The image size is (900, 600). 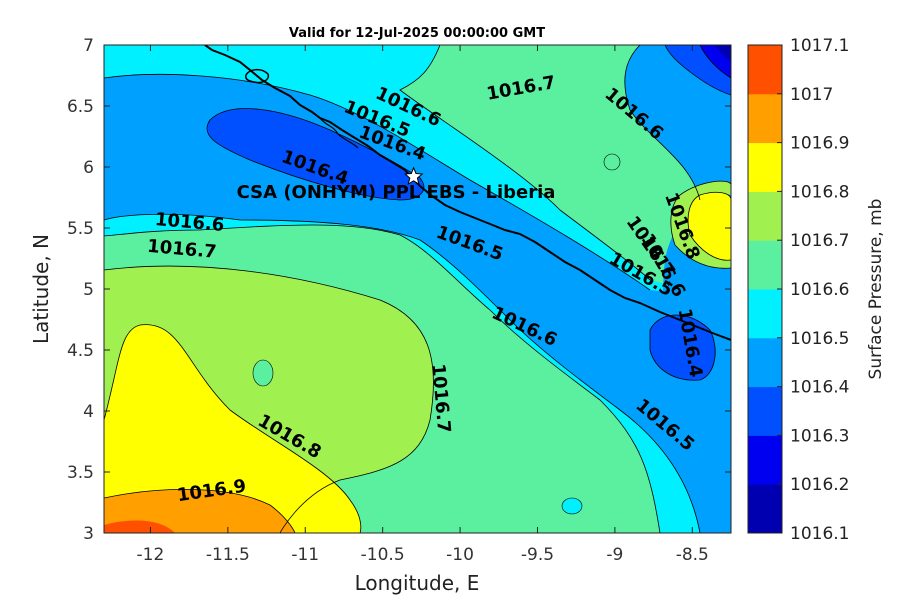 I want to click on colorbar-tick-label: 1016.6, so click(x=819, y=290).